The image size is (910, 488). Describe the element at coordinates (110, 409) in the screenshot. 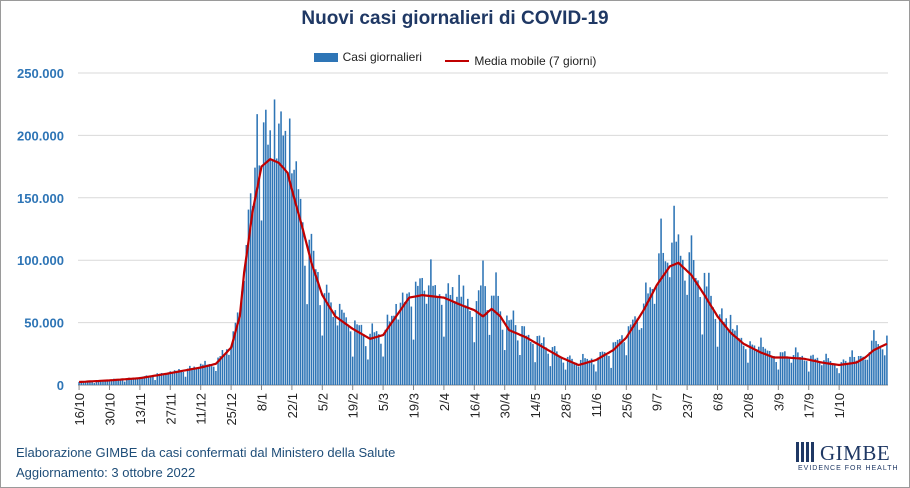

I see `x-tick-label: 30/10` at that location.